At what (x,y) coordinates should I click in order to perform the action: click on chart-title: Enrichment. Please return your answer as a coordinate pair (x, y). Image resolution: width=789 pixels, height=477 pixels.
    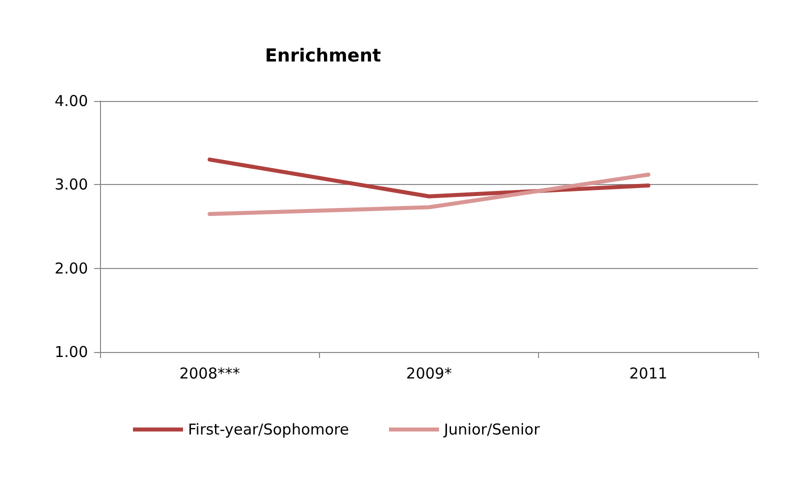
    Looking at the image, I should click on (323, 56).